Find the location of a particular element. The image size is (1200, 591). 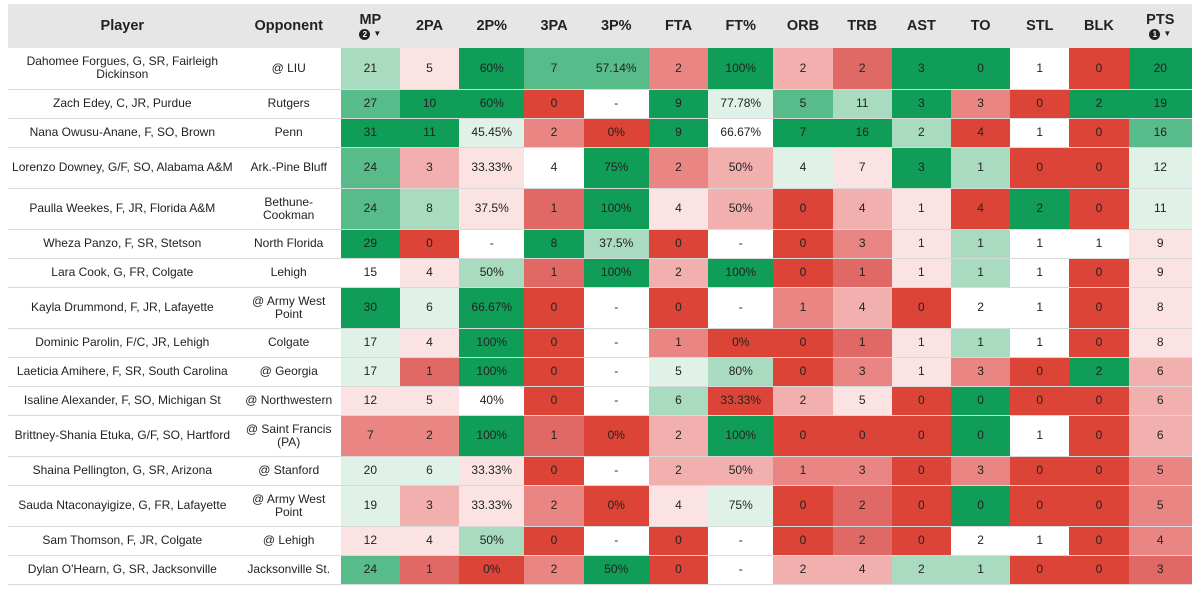

cell-trb: 2 is located at coordinates (862, 69).